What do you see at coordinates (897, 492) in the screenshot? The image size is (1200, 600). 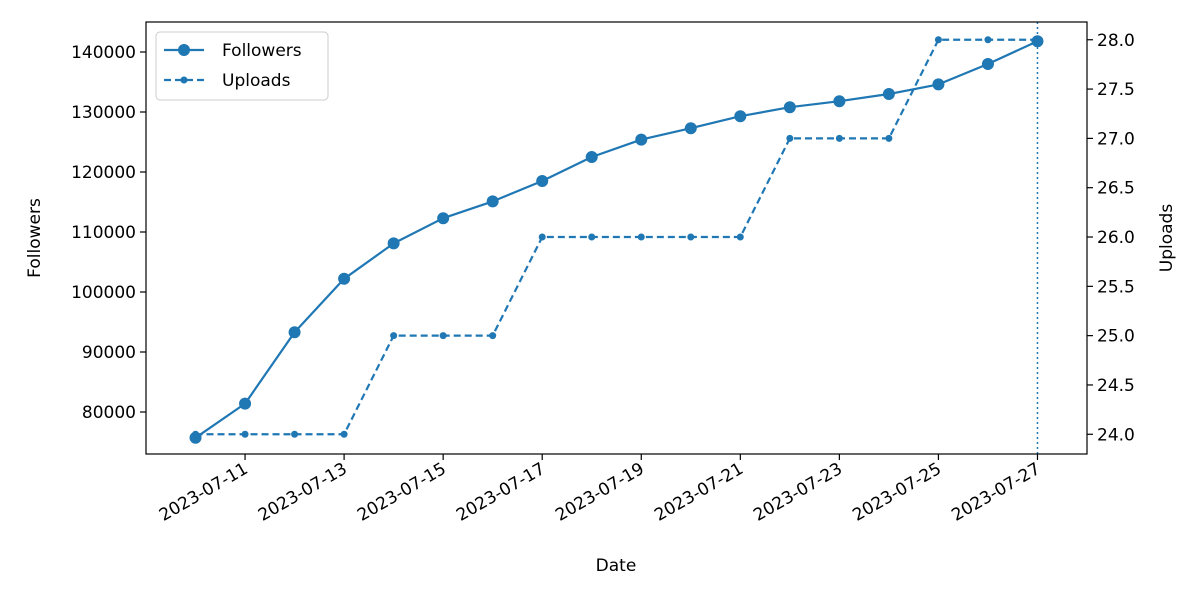 I see `x-tick-label: 2023-07-25` at bounding box center [897, 492].